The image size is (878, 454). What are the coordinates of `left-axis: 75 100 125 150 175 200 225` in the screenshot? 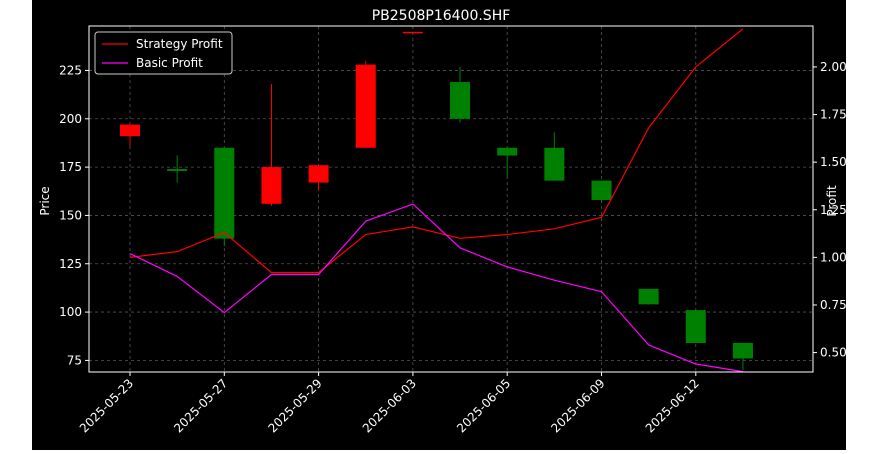 It's located at (74, 215).